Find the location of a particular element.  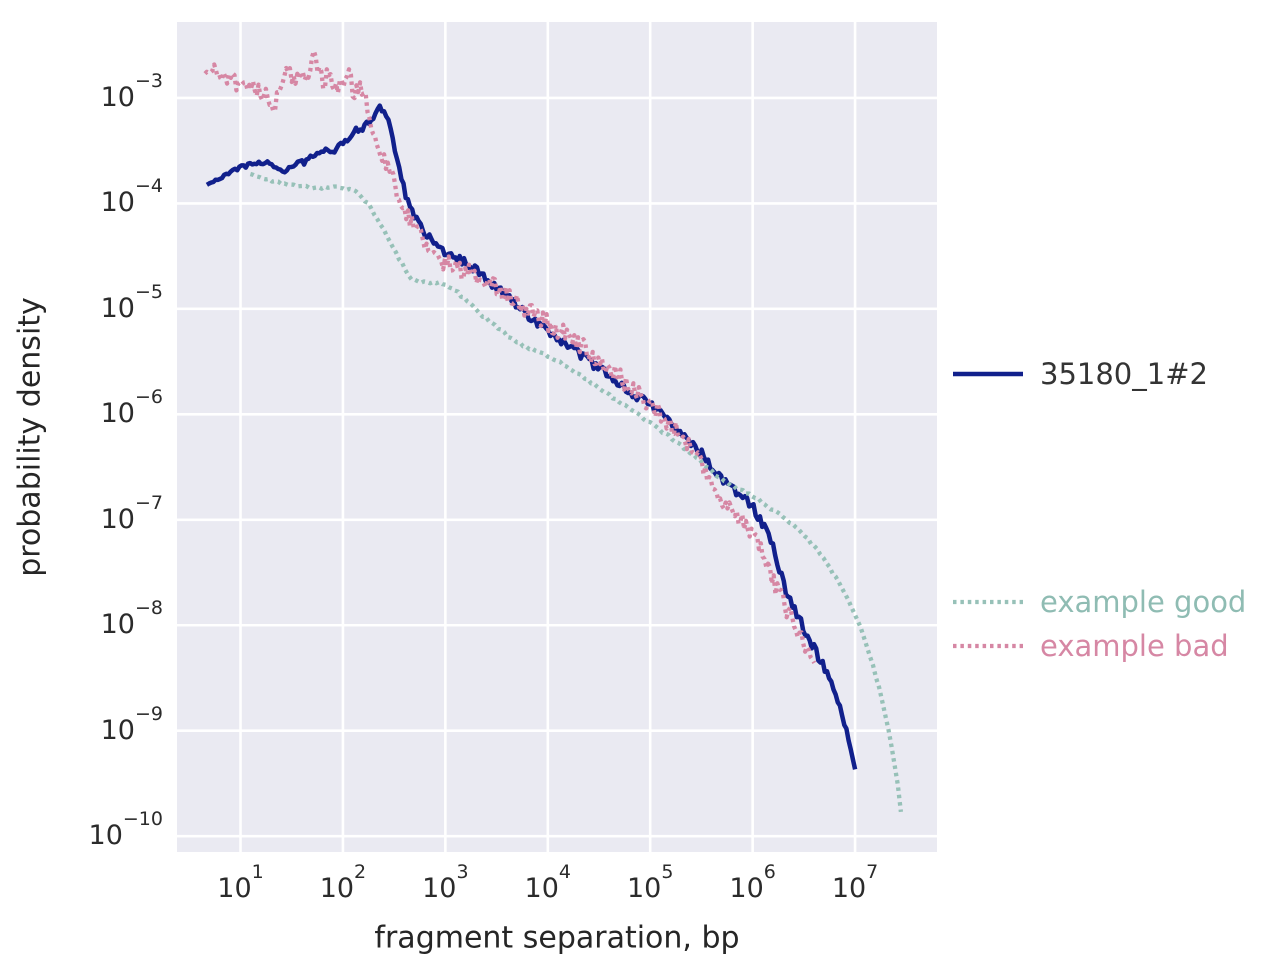

x-tick-label: 10³ is located at coordinates (445, 882).